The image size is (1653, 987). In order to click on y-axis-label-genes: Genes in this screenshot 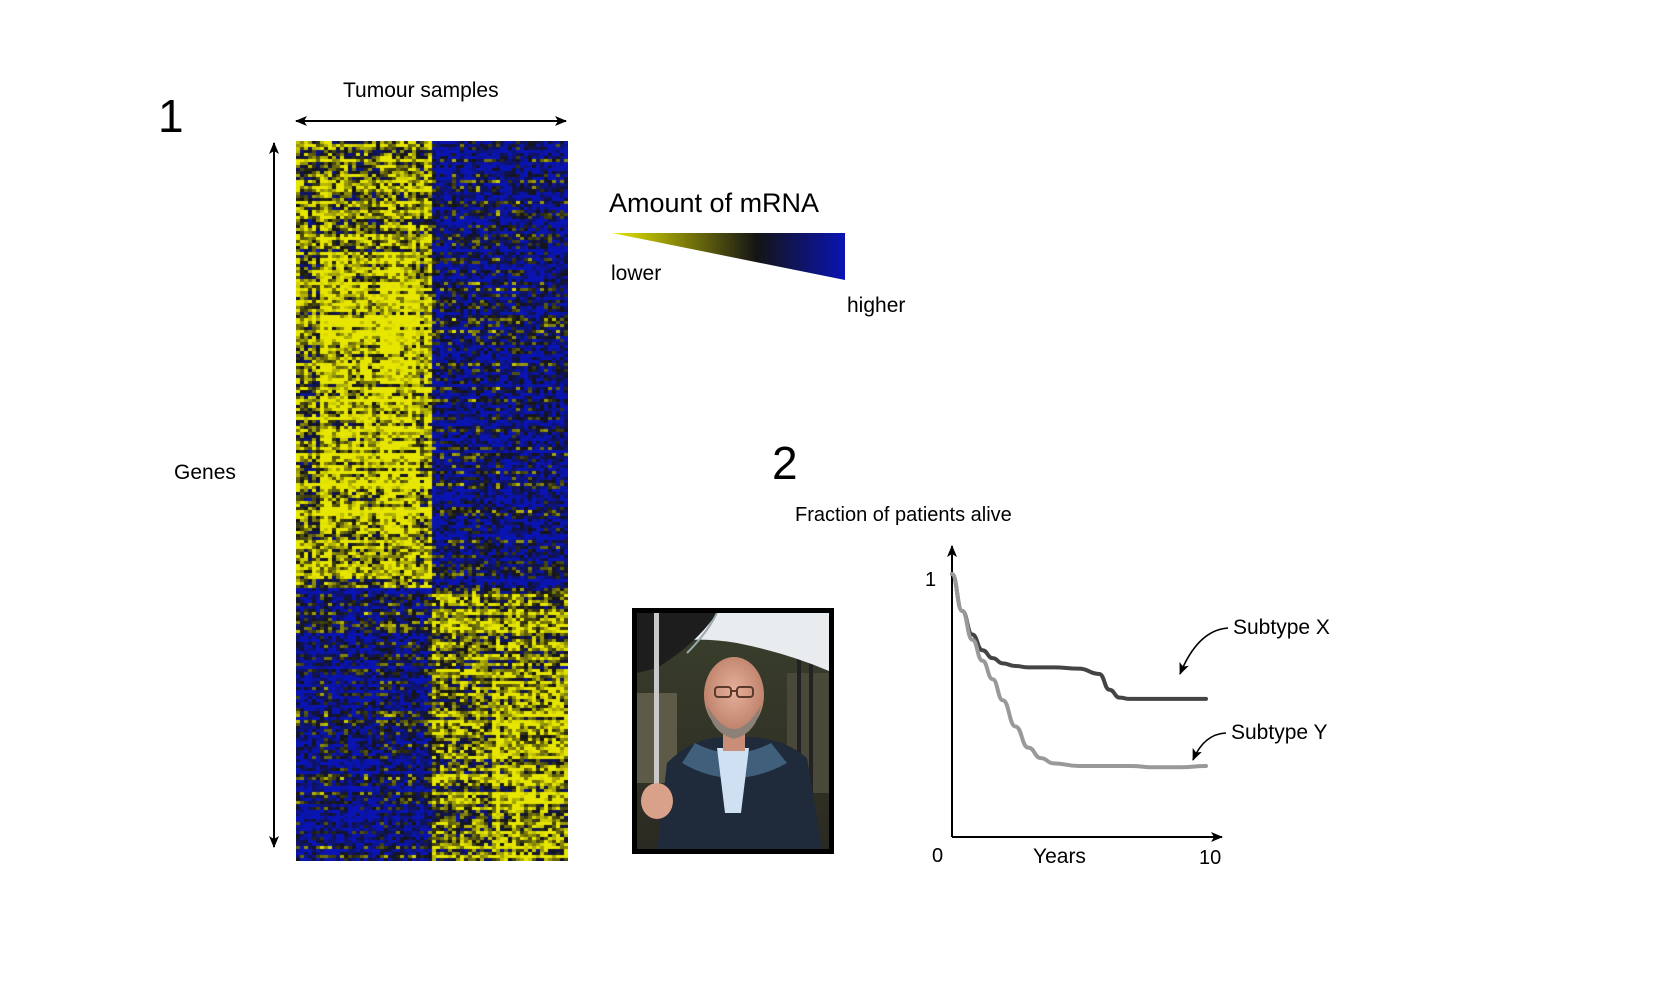, I will do `click(205, 472)`.